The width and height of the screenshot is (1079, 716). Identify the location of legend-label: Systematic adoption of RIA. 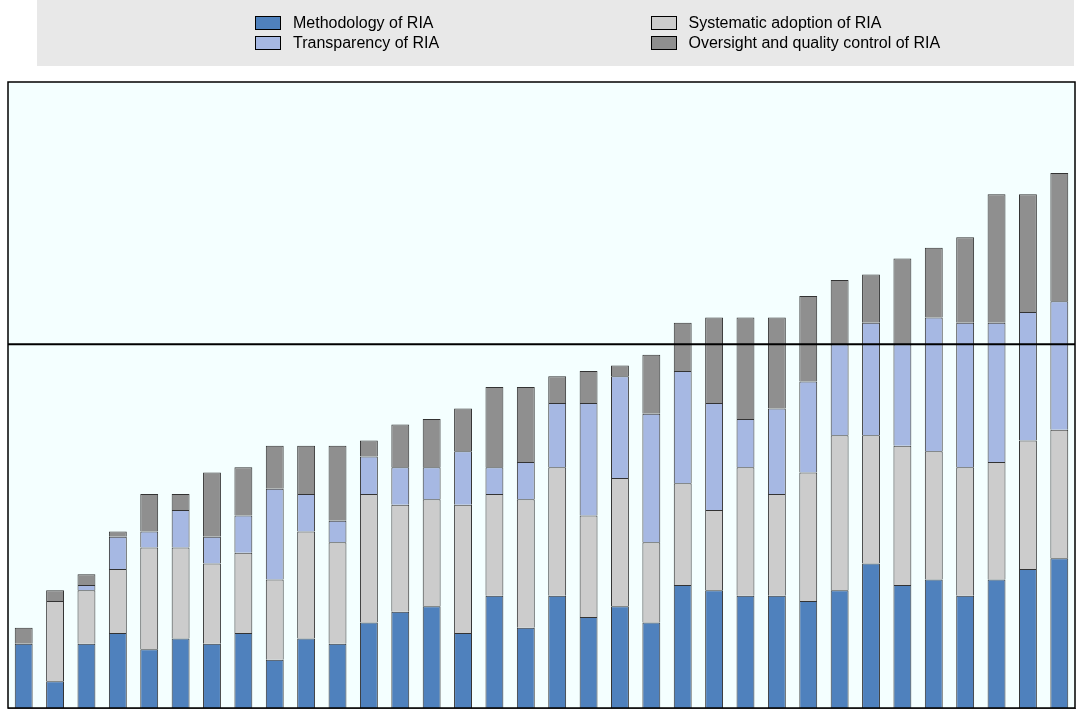
(785, 23).